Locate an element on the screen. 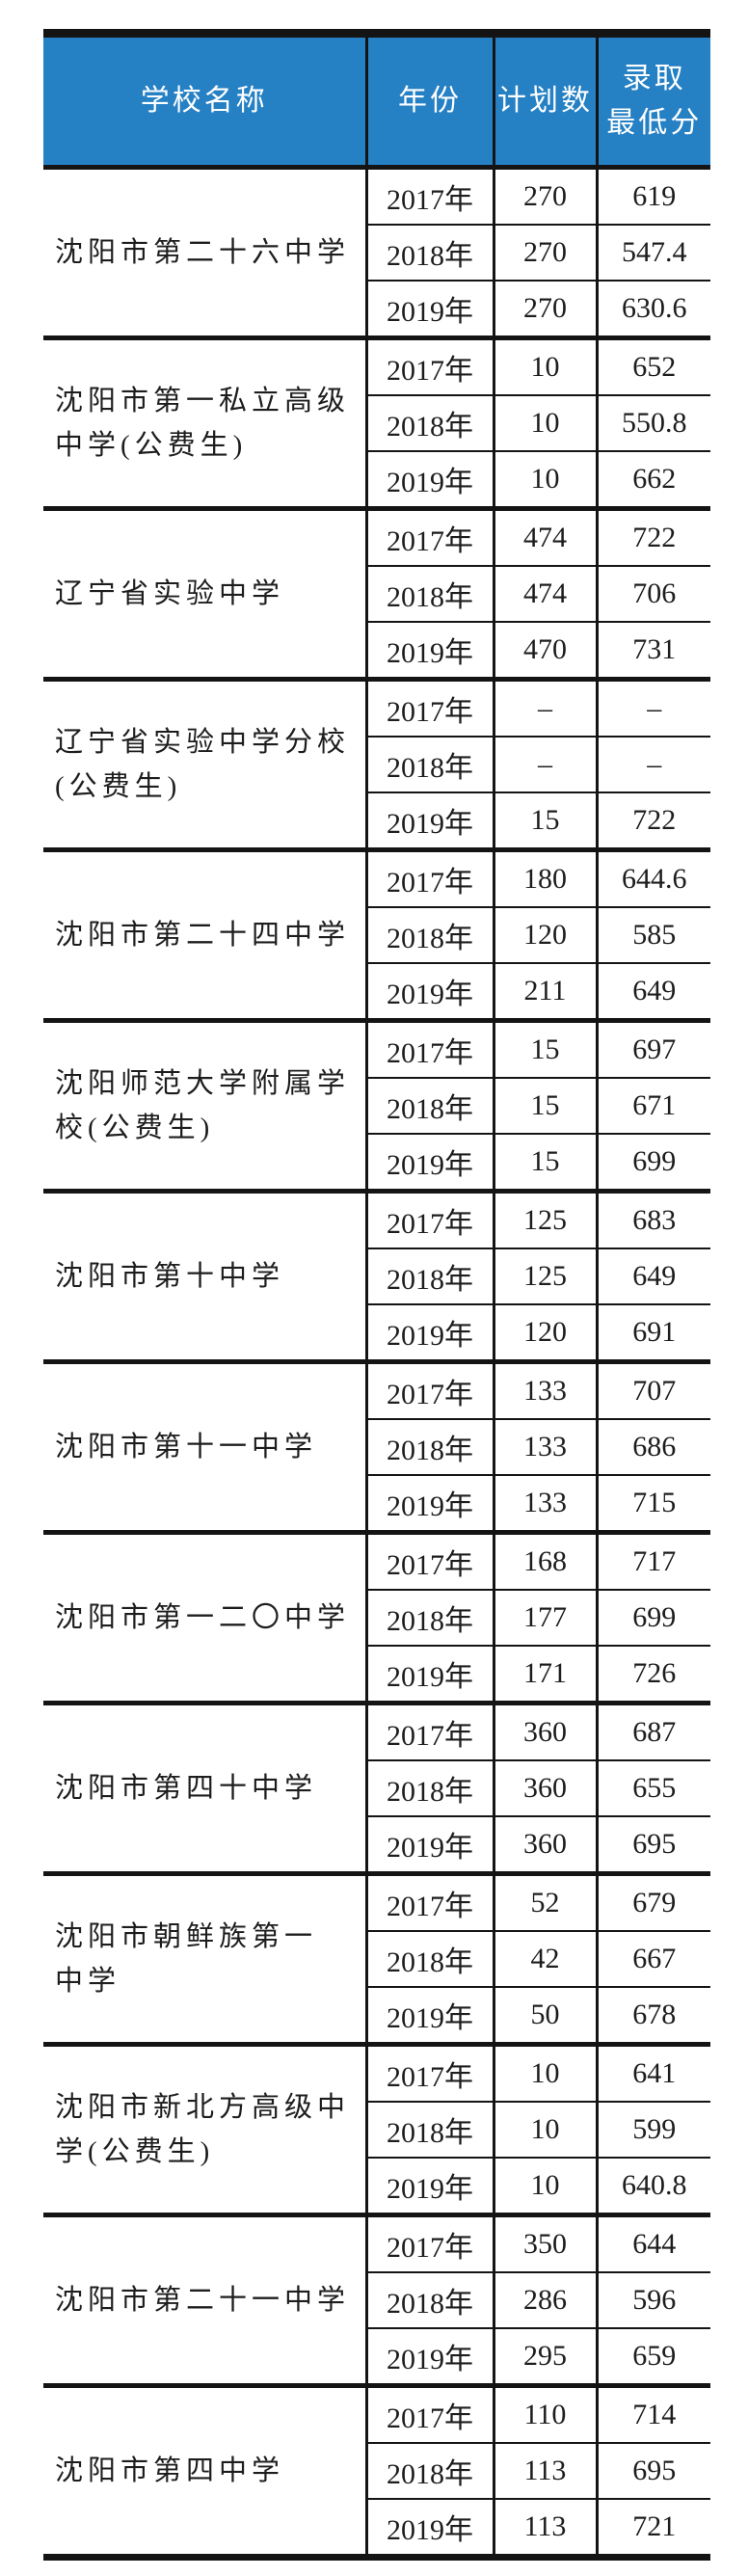 The height and width of the screenshot is (2576, 748). plan-cell: 295 is located at coordinates (544, 2356).